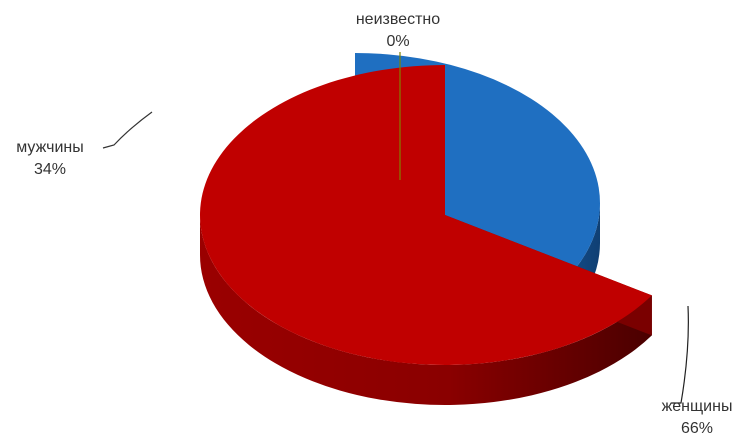  What do you see at coordinates (50, 169) in the screenshot?
I see `data-label-men-percent: 34%` at bounding box center [50, 169].